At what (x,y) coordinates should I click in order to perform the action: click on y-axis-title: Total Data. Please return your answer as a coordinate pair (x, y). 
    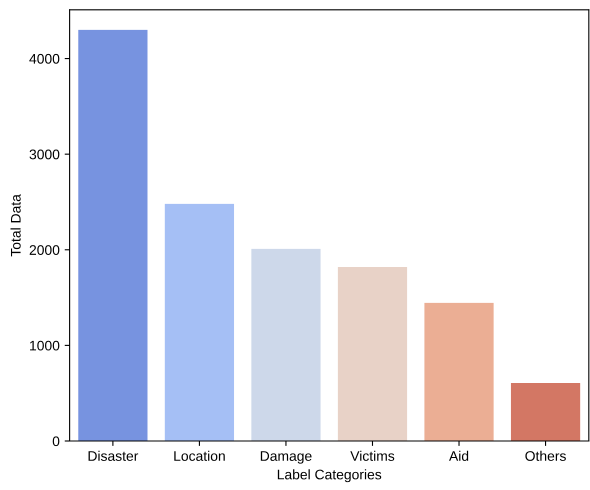
    Looking at the image, I should click on (15, 225).